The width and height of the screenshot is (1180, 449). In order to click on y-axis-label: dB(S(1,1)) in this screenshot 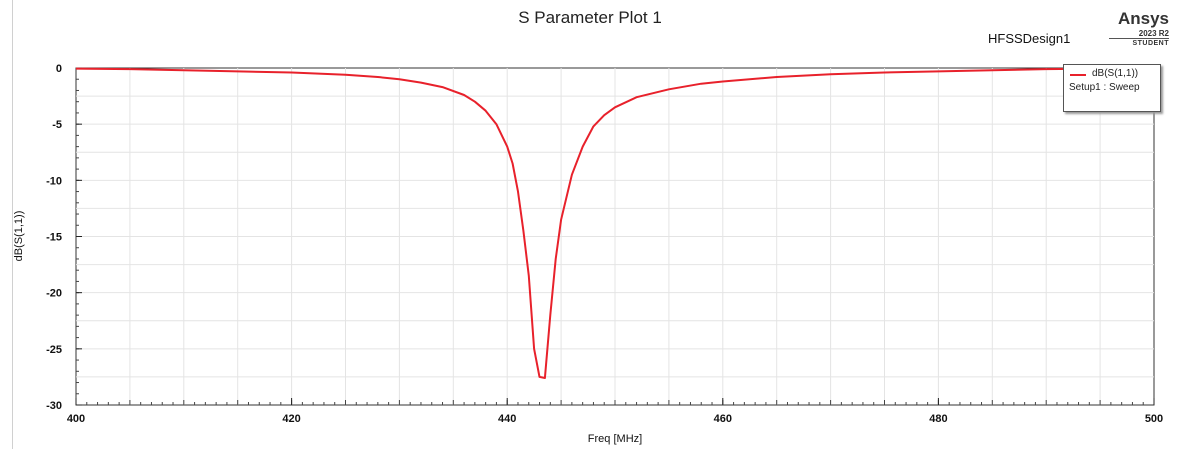, I will do `click(19, 236)`.